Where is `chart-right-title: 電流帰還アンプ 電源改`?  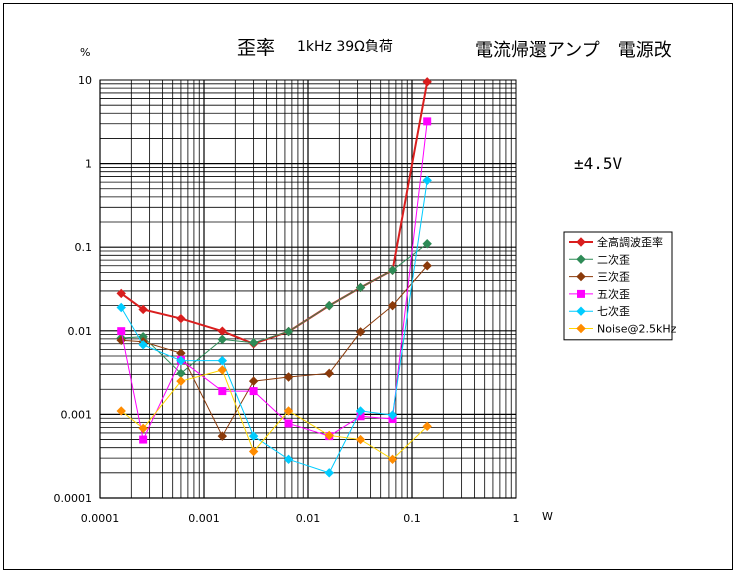
chart-right-title: 電流帰還アンプ 電源改 is located at coordinates (573, 50).